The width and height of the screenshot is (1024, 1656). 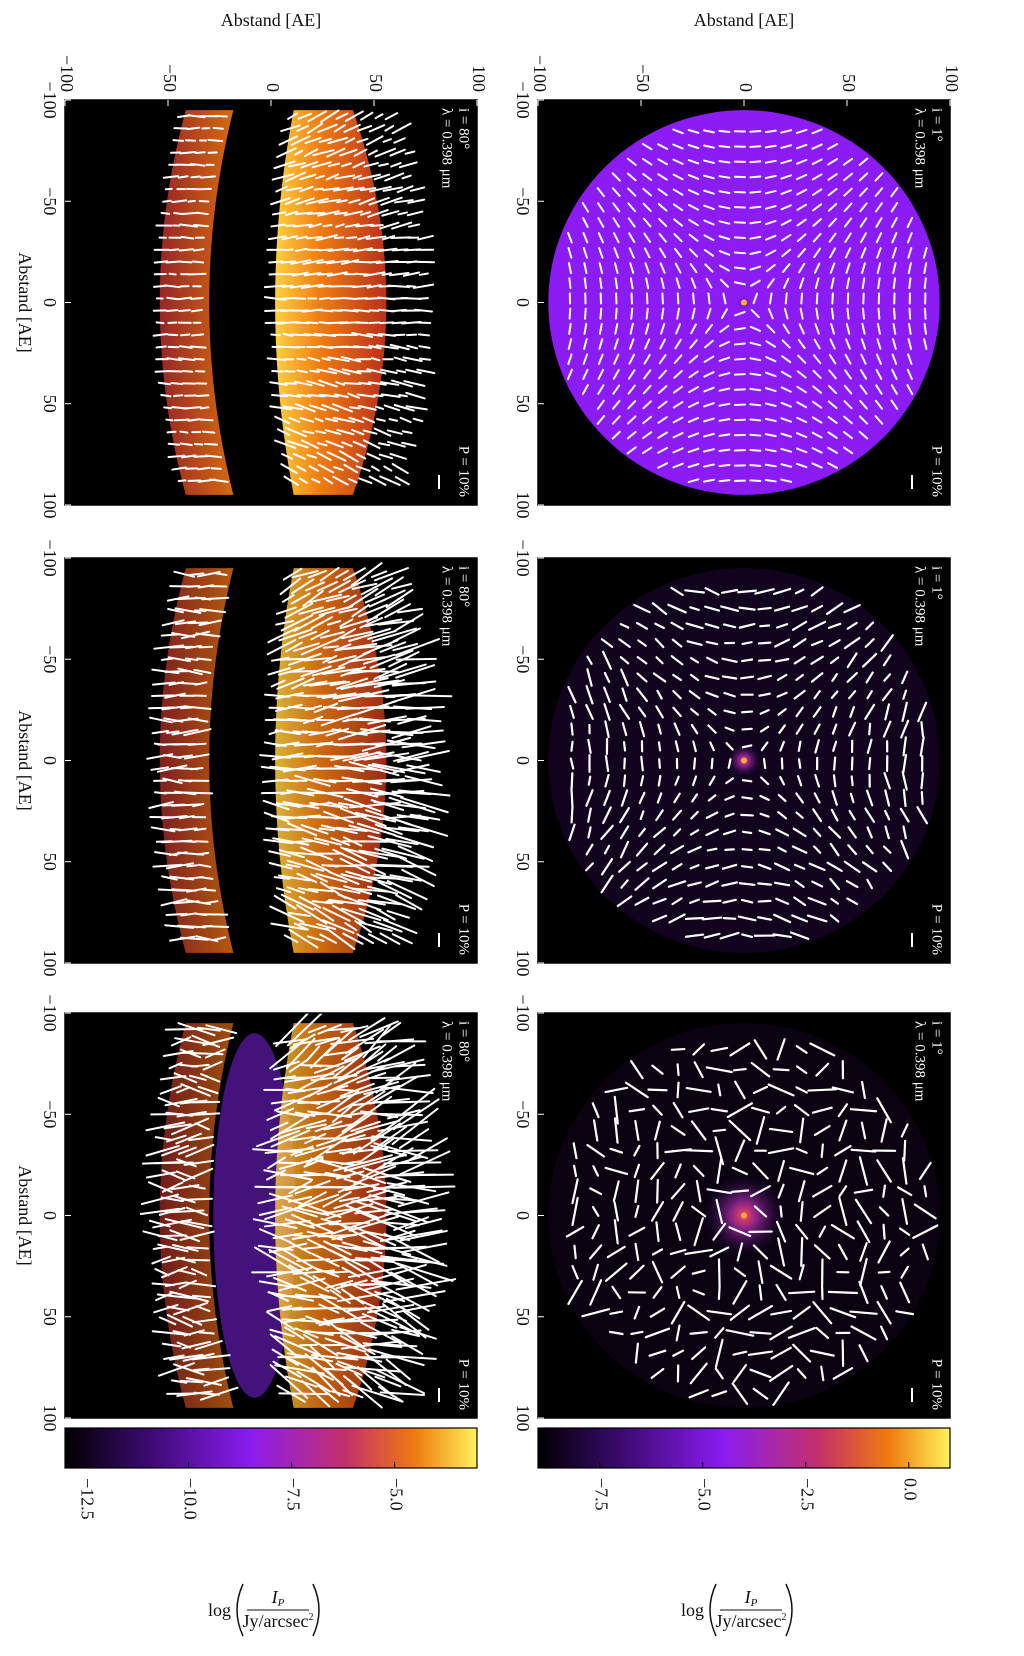 I want to click on x-tick-label: −50, so click(x=523, y=1114).